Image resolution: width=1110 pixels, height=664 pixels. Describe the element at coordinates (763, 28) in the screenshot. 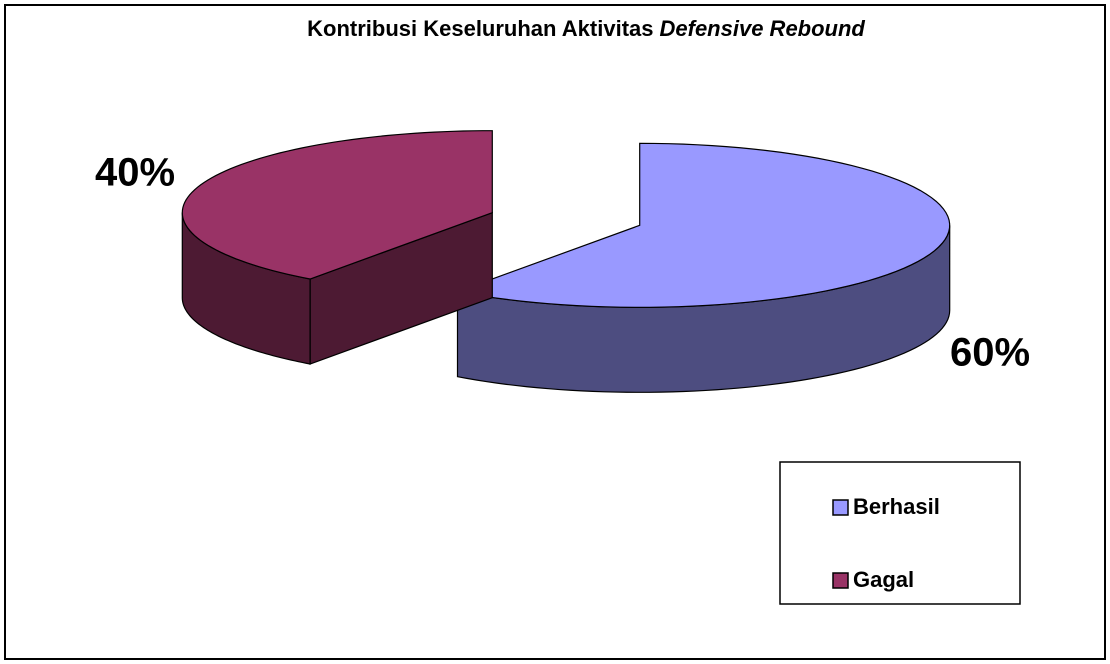

I see `title-part: Defensive Rebound` at that location.